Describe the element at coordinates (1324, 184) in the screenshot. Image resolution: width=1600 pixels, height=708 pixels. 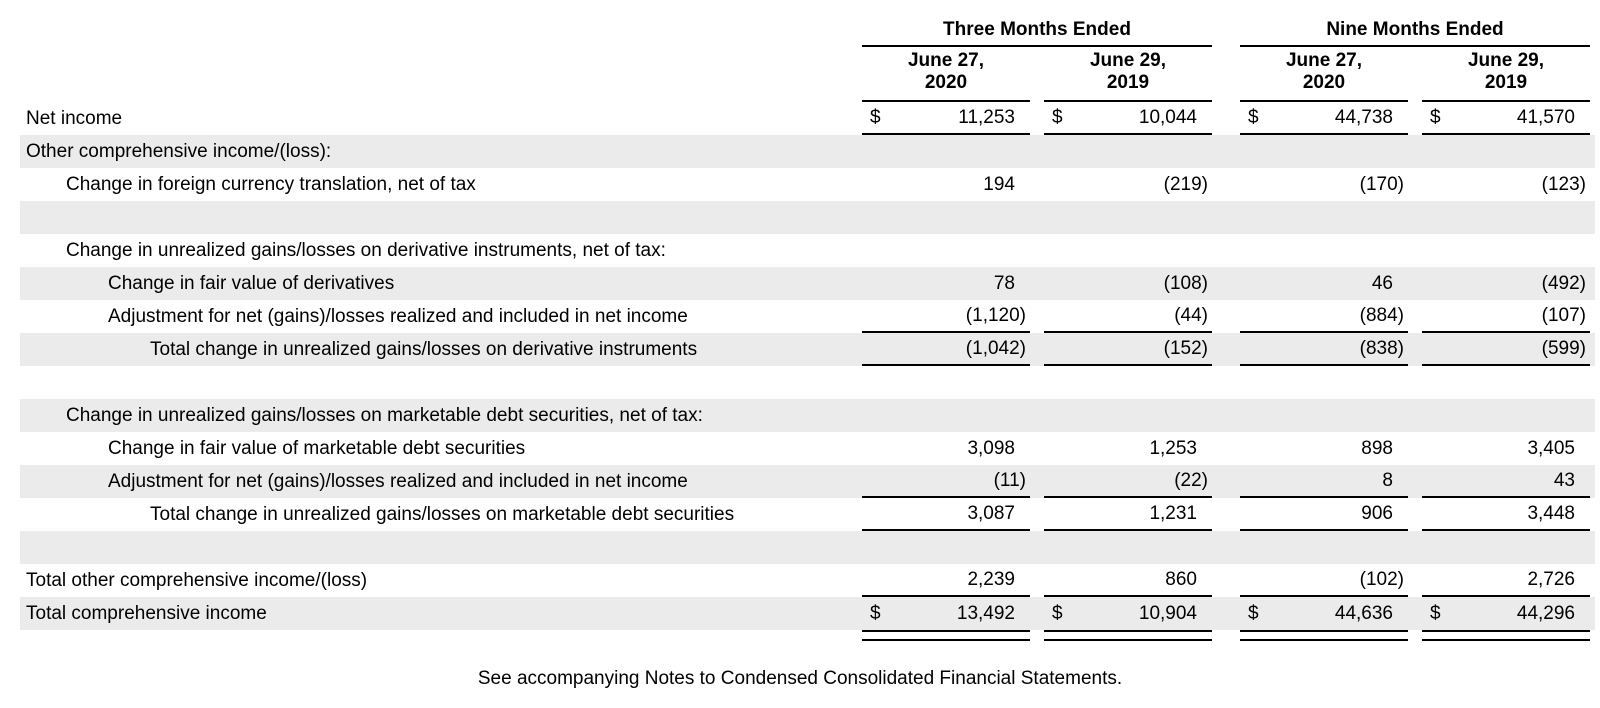
I see `value-cell: (170)` at that location.